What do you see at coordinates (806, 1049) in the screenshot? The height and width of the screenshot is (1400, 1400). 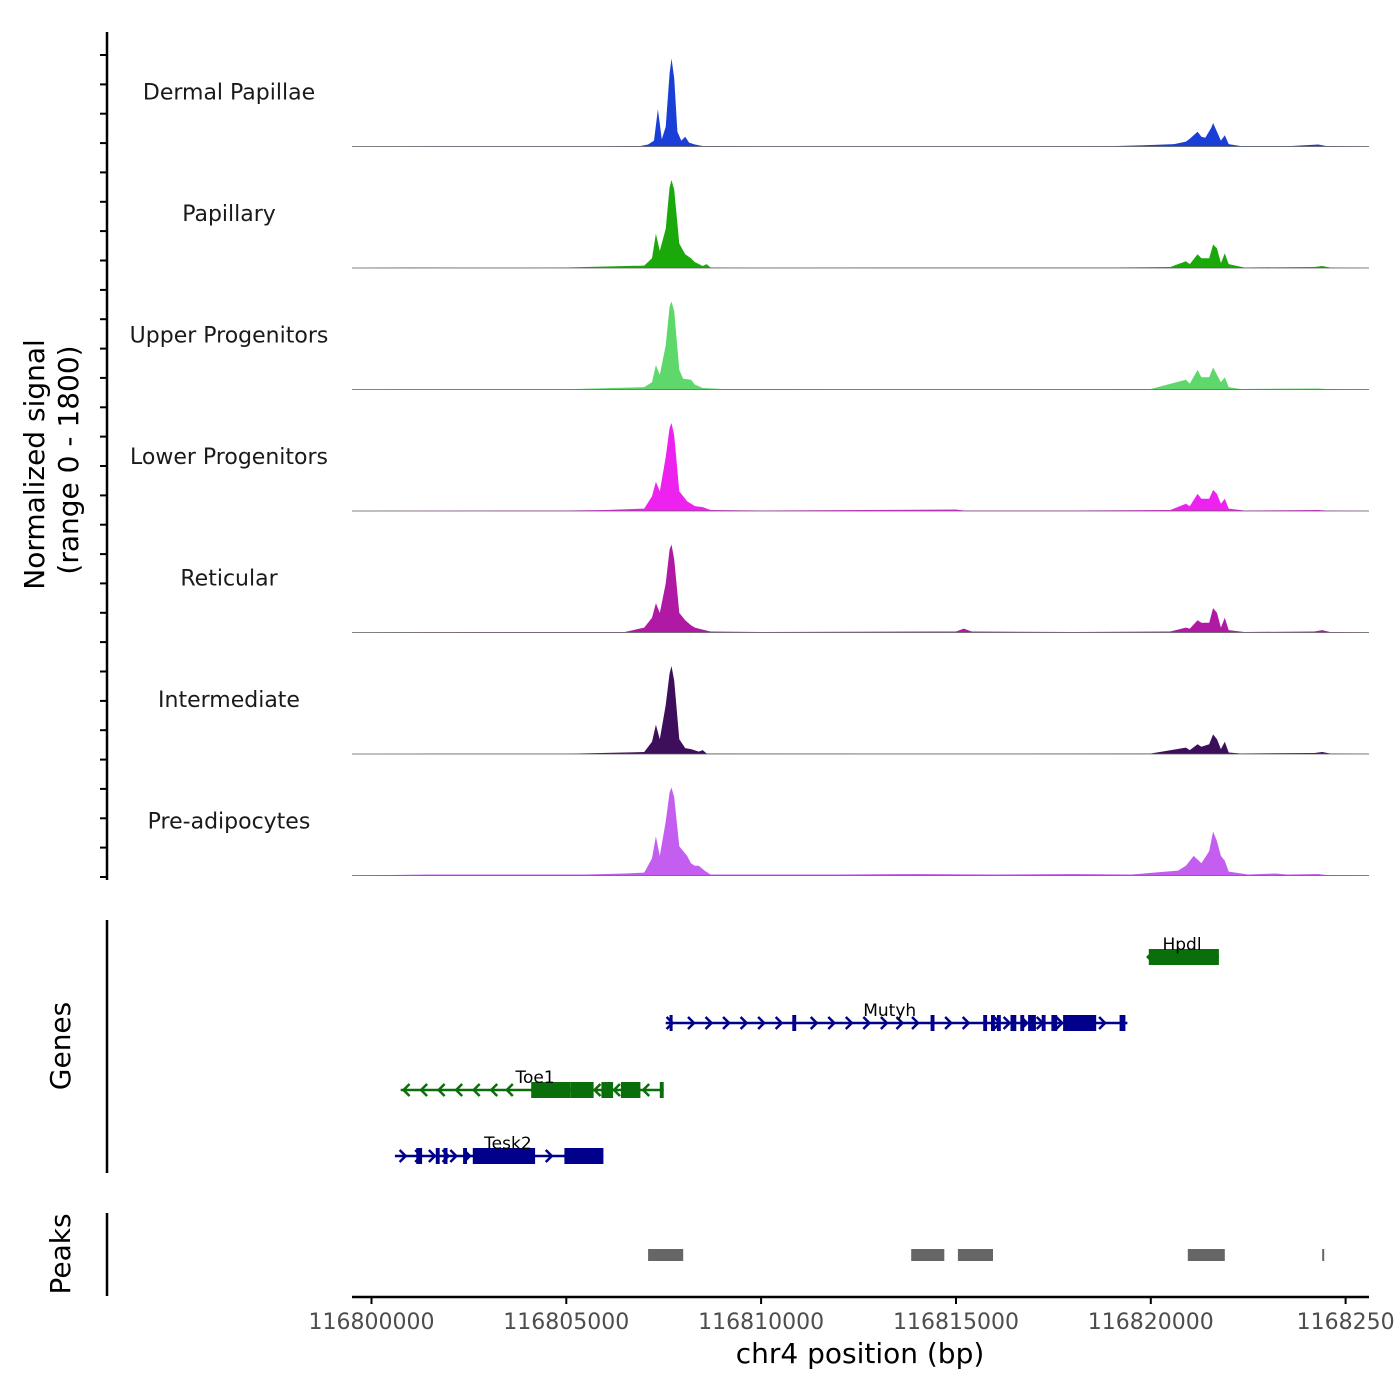 I see `gene-track: Hpdl Mutyh Toe1 Tesk2` at bounding box center [806, 1049].